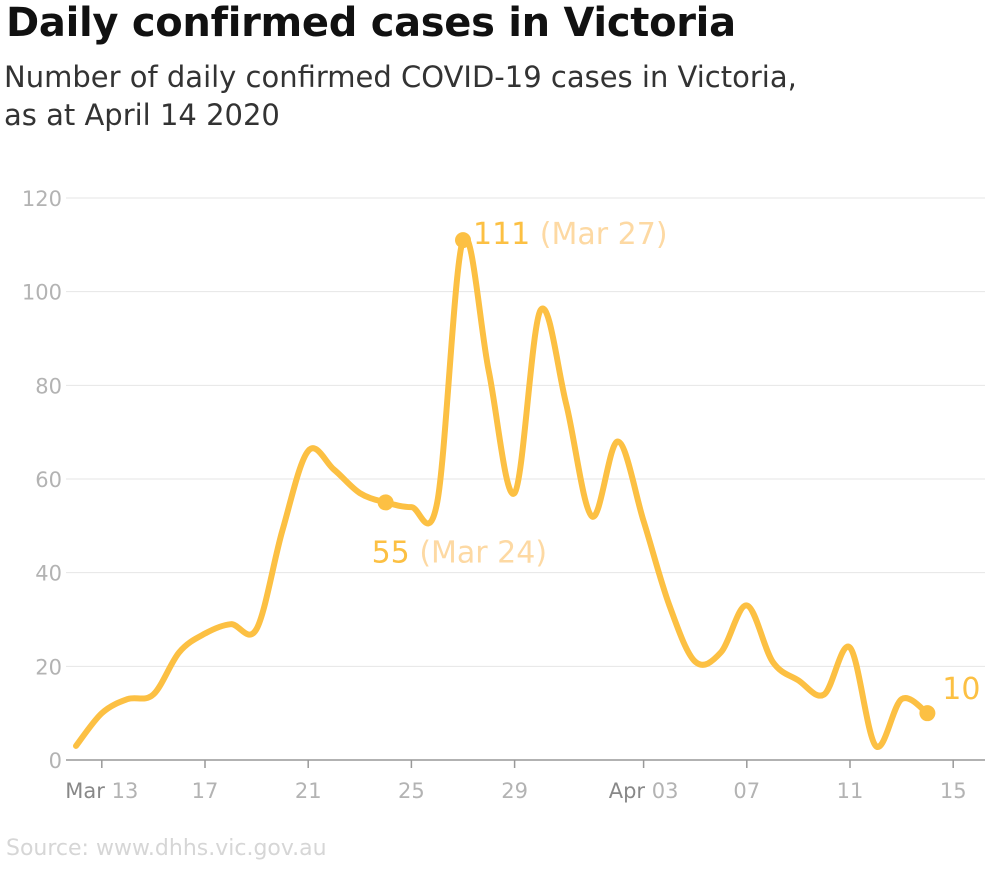 The image size is (1000, 878). I want to click on x-axis: Mar 13 17 21 25 29 Apr 03 07 11 15, so click(525, 781).